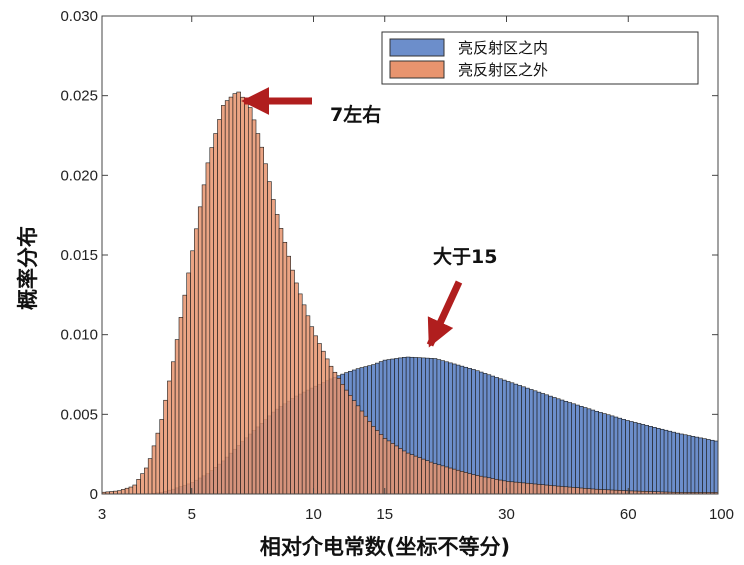 This screenshot has height=565, width=744. I want to click on legend-swatch-inside, so click(417, 47).